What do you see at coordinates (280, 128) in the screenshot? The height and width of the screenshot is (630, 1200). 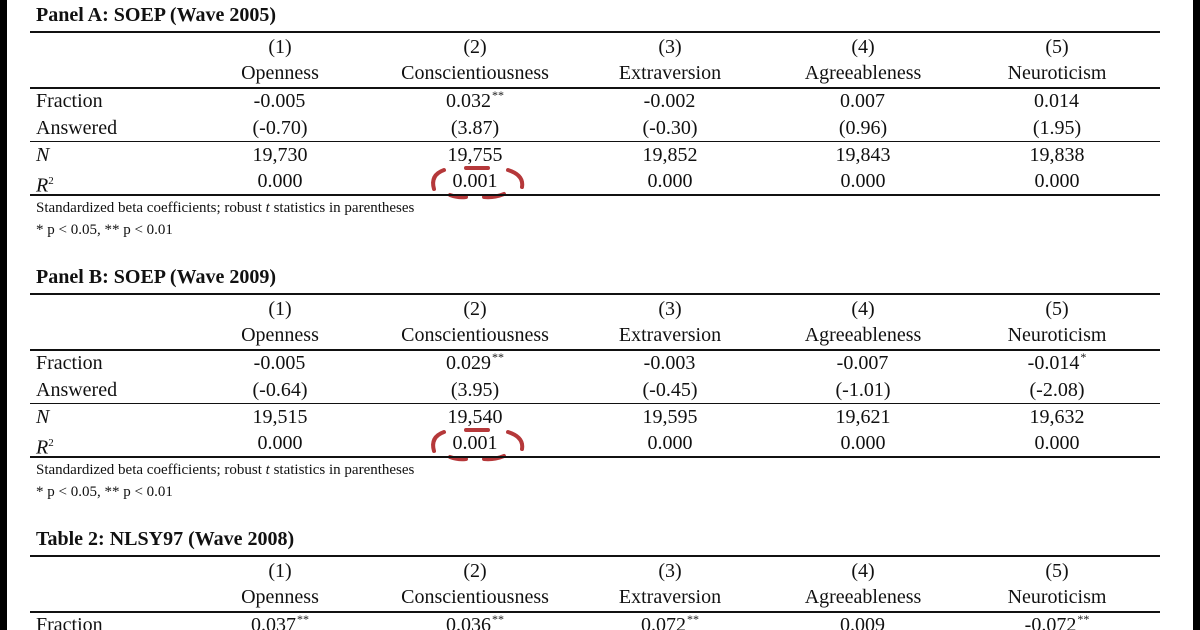 I see `t-stat-cell: (-0.70)` at bounding box center [280, 128].